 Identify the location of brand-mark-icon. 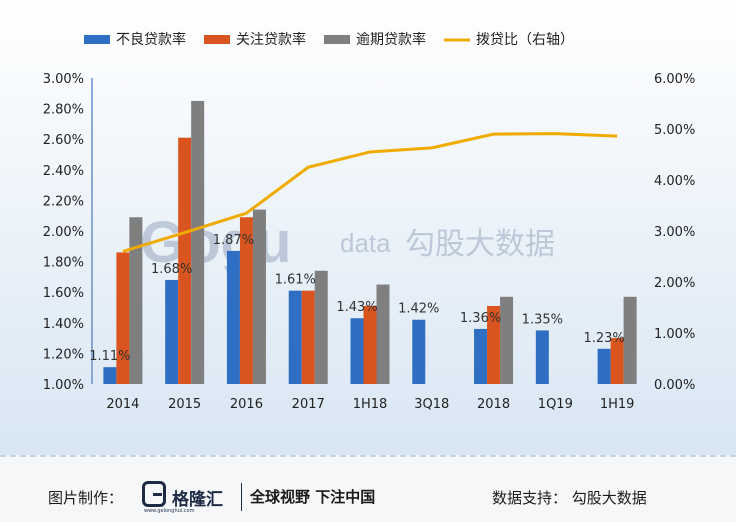
(154, 494).